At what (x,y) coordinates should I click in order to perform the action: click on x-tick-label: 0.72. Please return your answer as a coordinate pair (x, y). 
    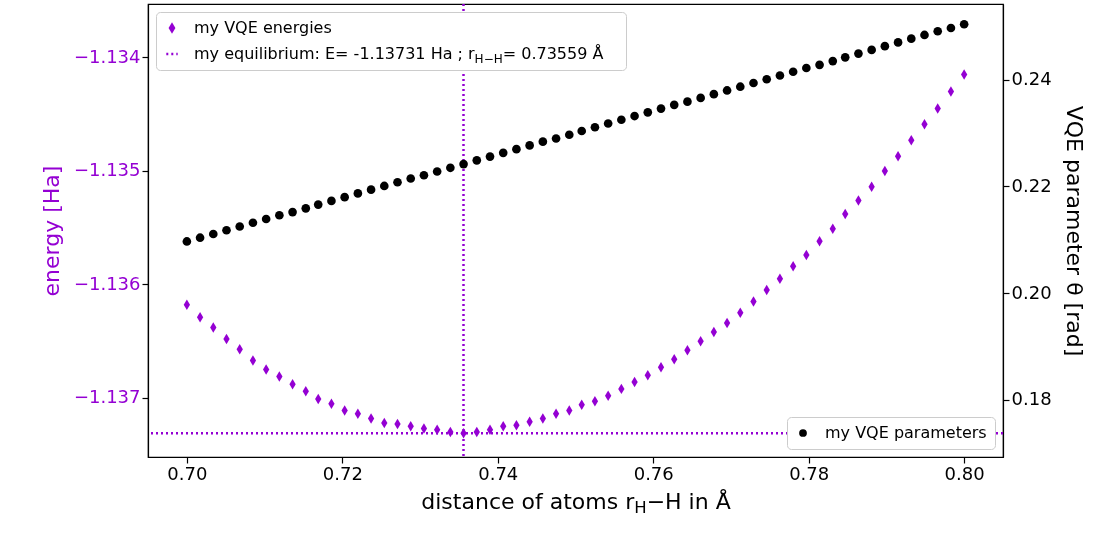
    Looking at the image, I should click on (342, 473).